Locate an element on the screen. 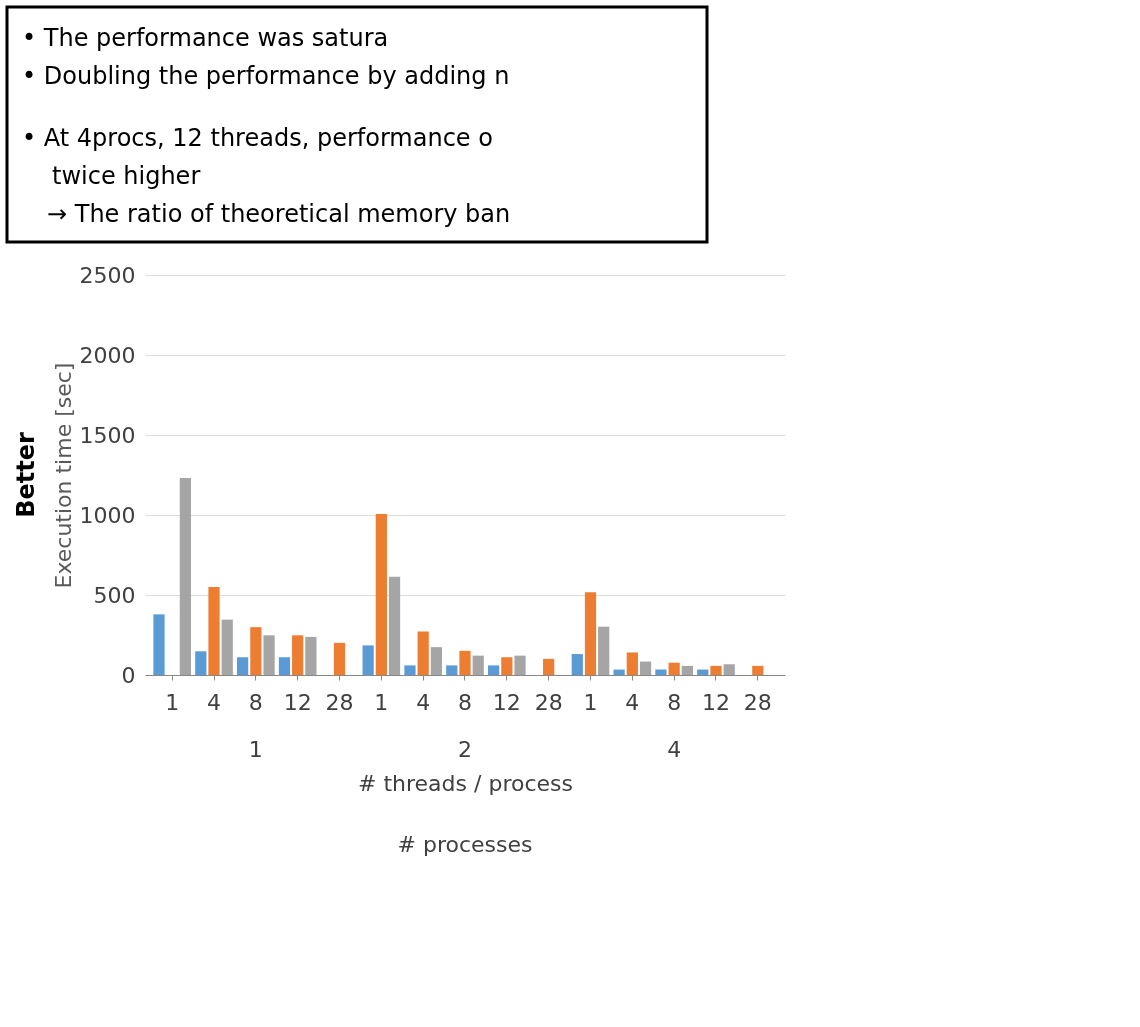 The height and width of the screenshot is (1027, 1140). text: 1 is located at coordinates (255, 749).